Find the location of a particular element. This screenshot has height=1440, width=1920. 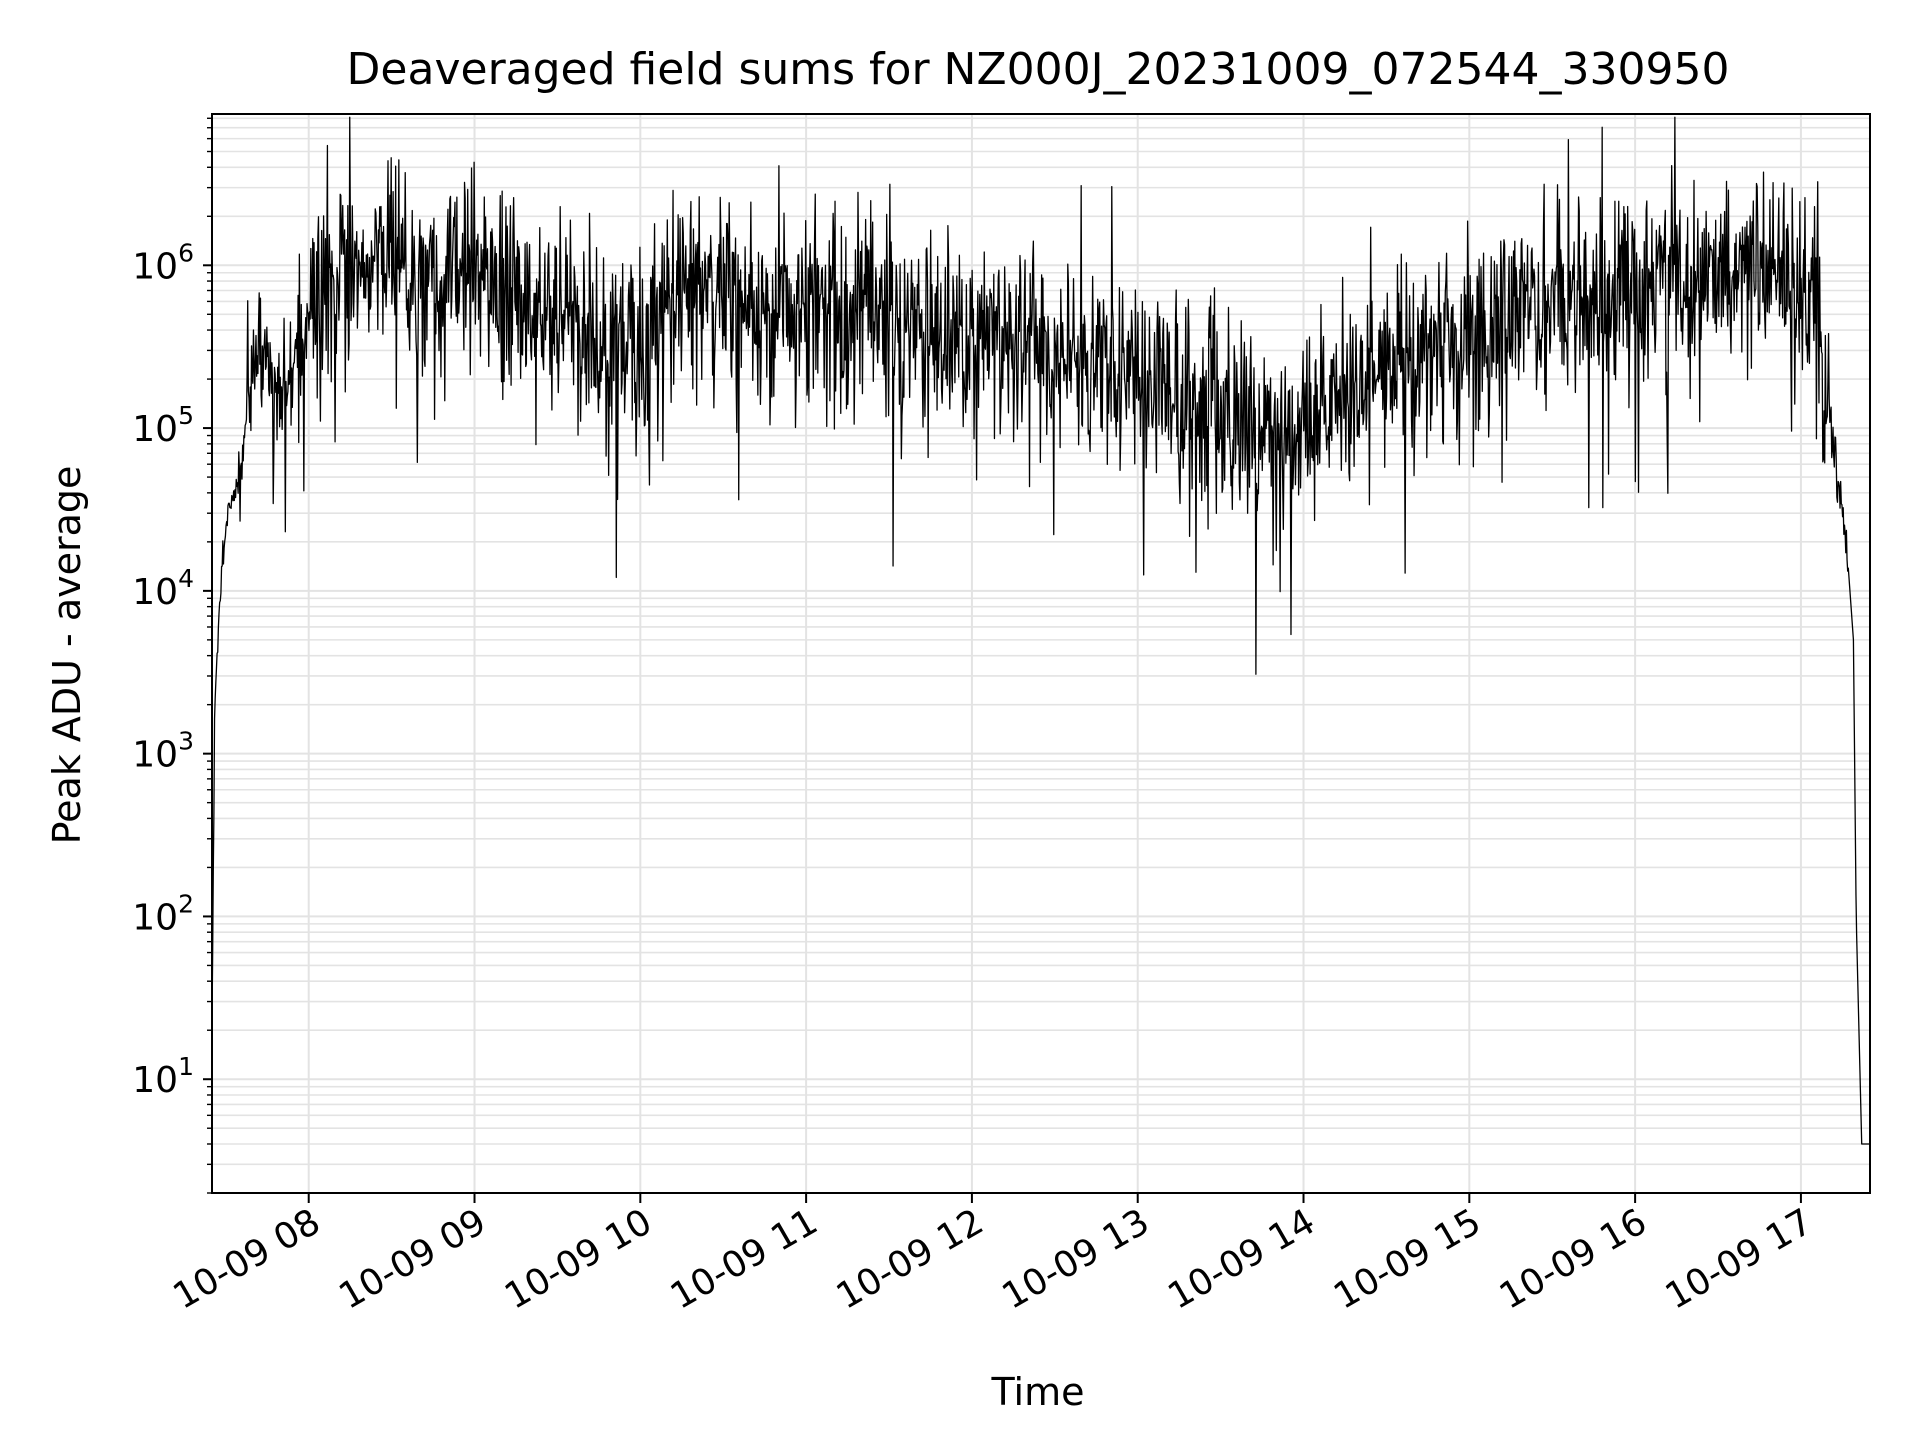

x-axis-label: Time is located at coordinates (1038, 1392).